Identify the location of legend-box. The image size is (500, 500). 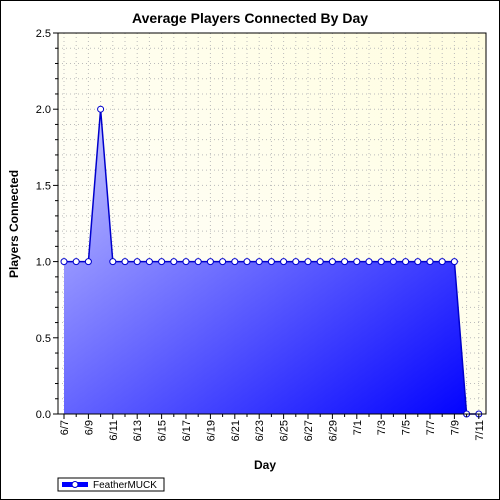
(111, 484).